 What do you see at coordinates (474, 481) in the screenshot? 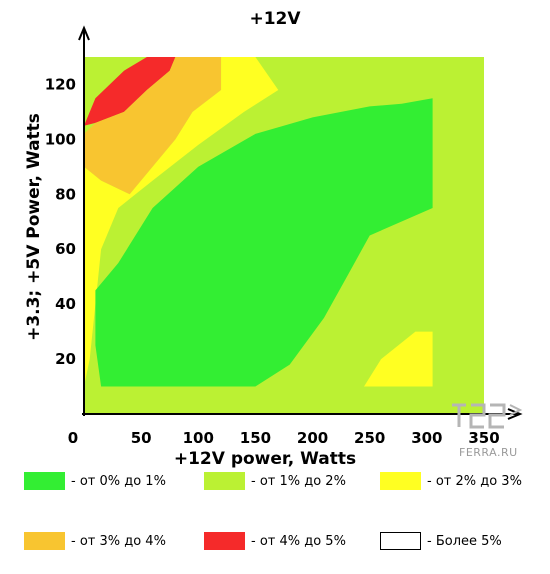
I see `legend-label: - от 2% до 3%` at bounding box center [474, 481].